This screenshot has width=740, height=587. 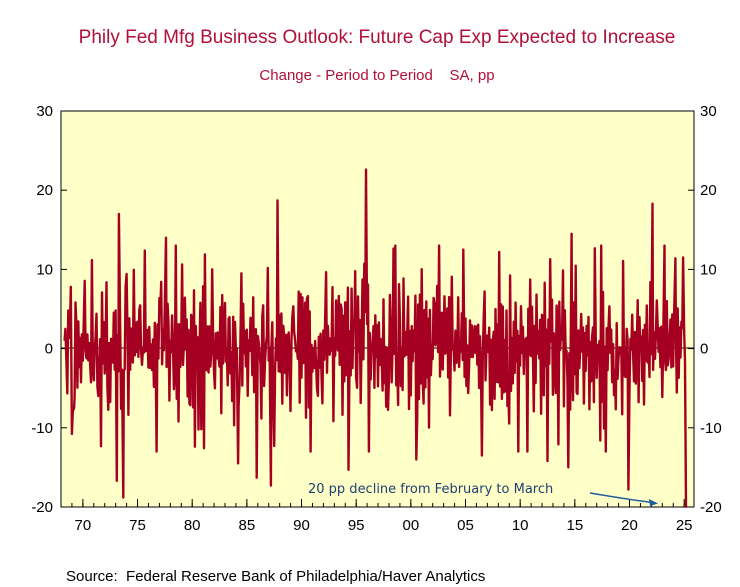 I want to click on y-tick-label-right: 30, so click(x=708, y=111).